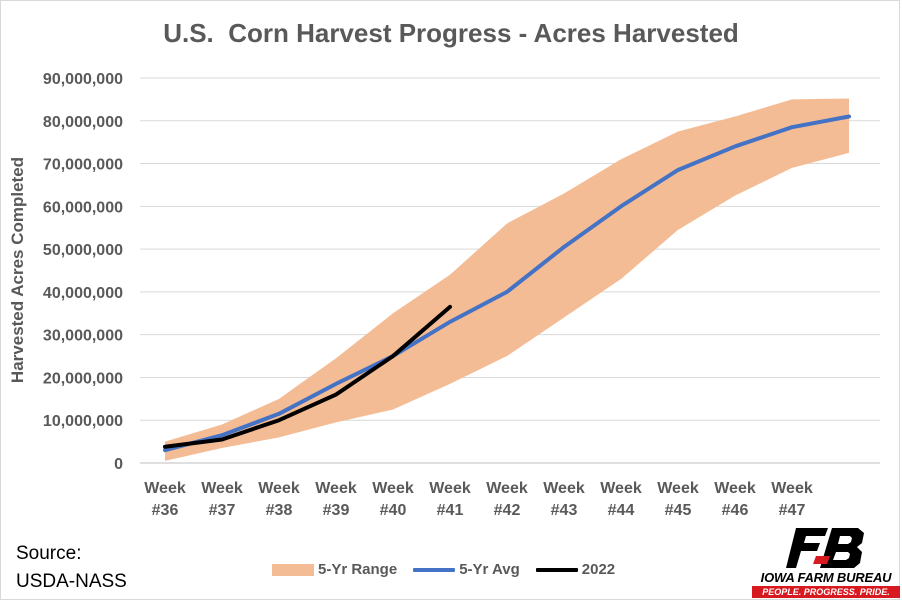 This screenshot has width=902, height=602. What do you see at coordinates (279, 499) in the screenshot?
I see `x-tick-label: Week #38` at bounding box center [279, 499].